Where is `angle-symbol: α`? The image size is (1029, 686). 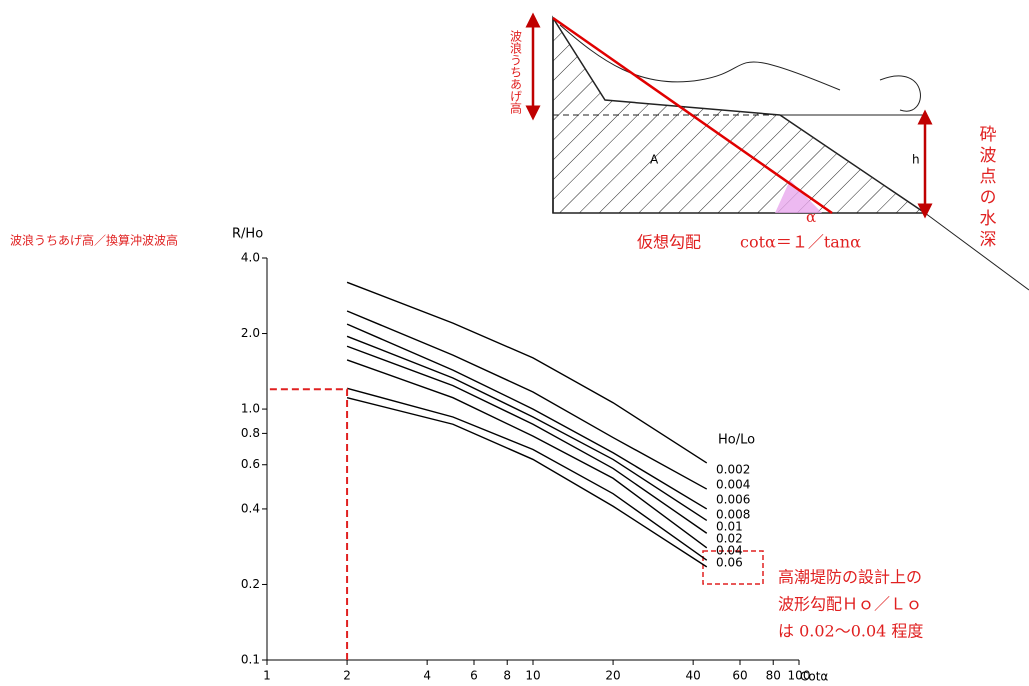
angle-symbol: α is located at coordinates (811, 217).